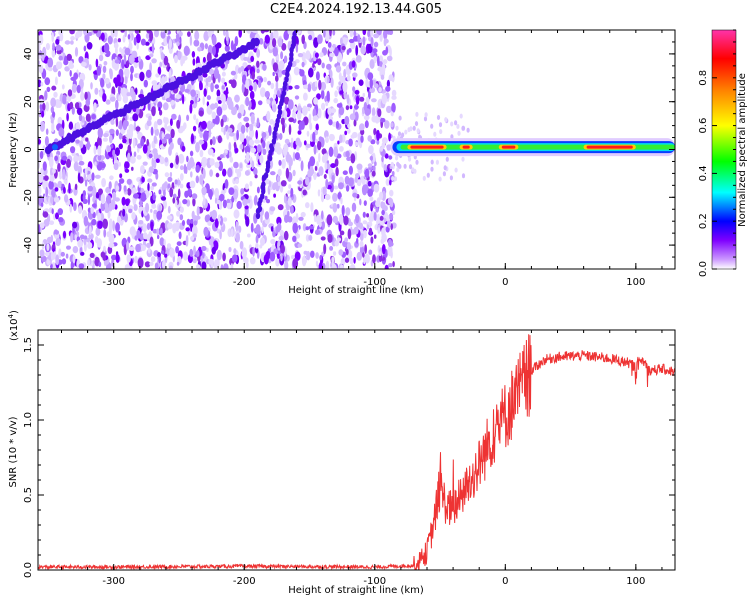 The width and height of the screenshot is (750, 600). Describe the element at coordinates (266, 175) in the screenshot. I see `trace-cell` at that location.